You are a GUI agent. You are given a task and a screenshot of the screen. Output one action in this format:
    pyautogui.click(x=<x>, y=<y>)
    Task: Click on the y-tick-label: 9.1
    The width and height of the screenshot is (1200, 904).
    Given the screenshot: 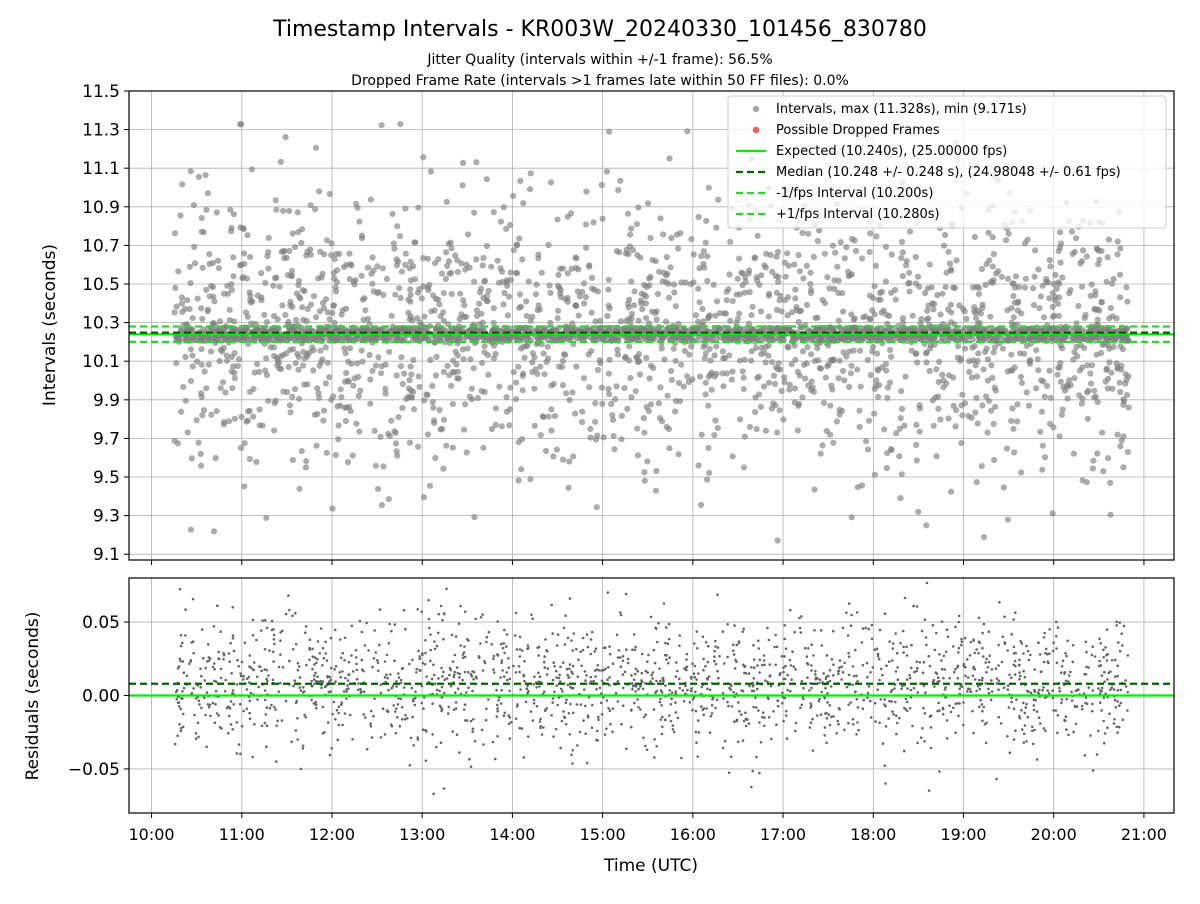 What is the action you would take?
    pyautogui.click(x=106, y=555)
    